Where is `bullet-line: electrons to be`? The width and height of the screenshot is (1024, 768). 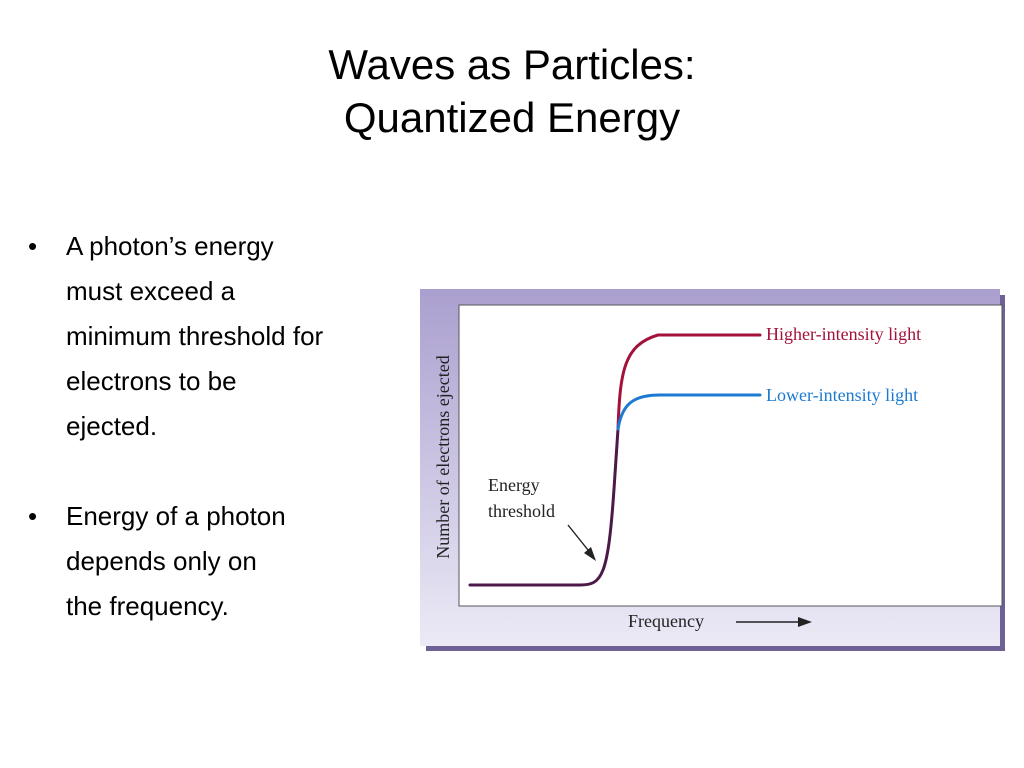 bullet-line: electrons to be is located at coordinates (151, 381).